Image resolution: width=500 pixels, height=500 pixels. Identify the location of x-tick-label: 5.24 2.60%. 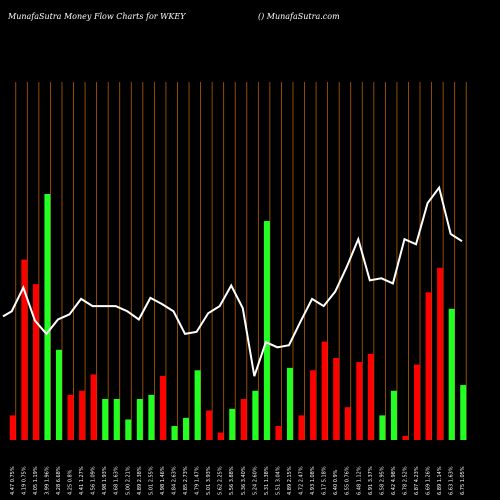
(255, 480).